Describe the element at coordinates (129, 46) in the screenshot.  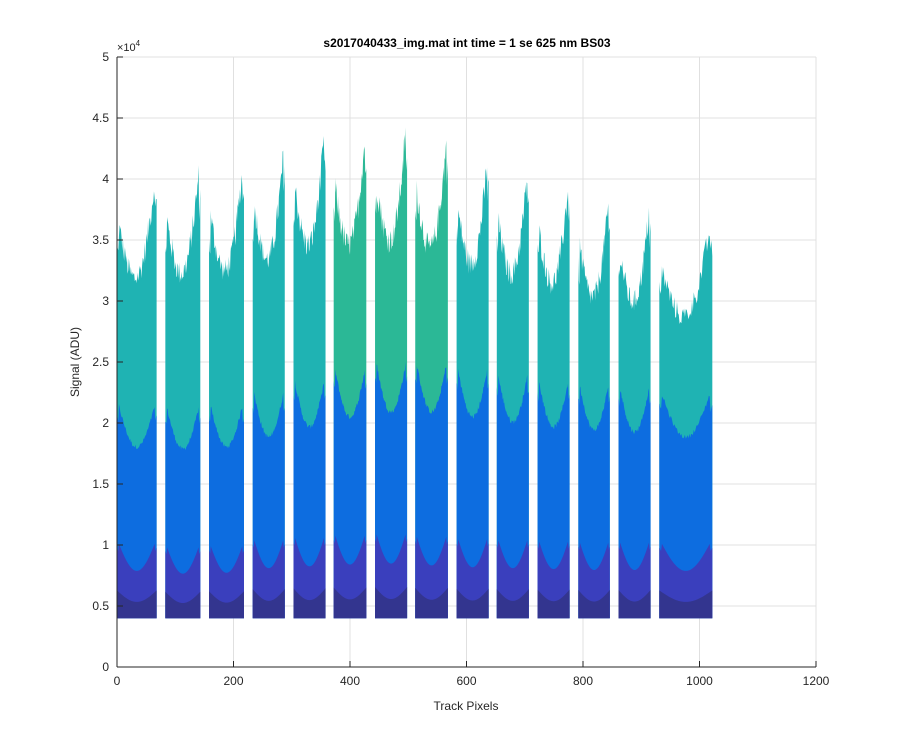
I see `y-multiplier-label: ×10⁴` at that location.